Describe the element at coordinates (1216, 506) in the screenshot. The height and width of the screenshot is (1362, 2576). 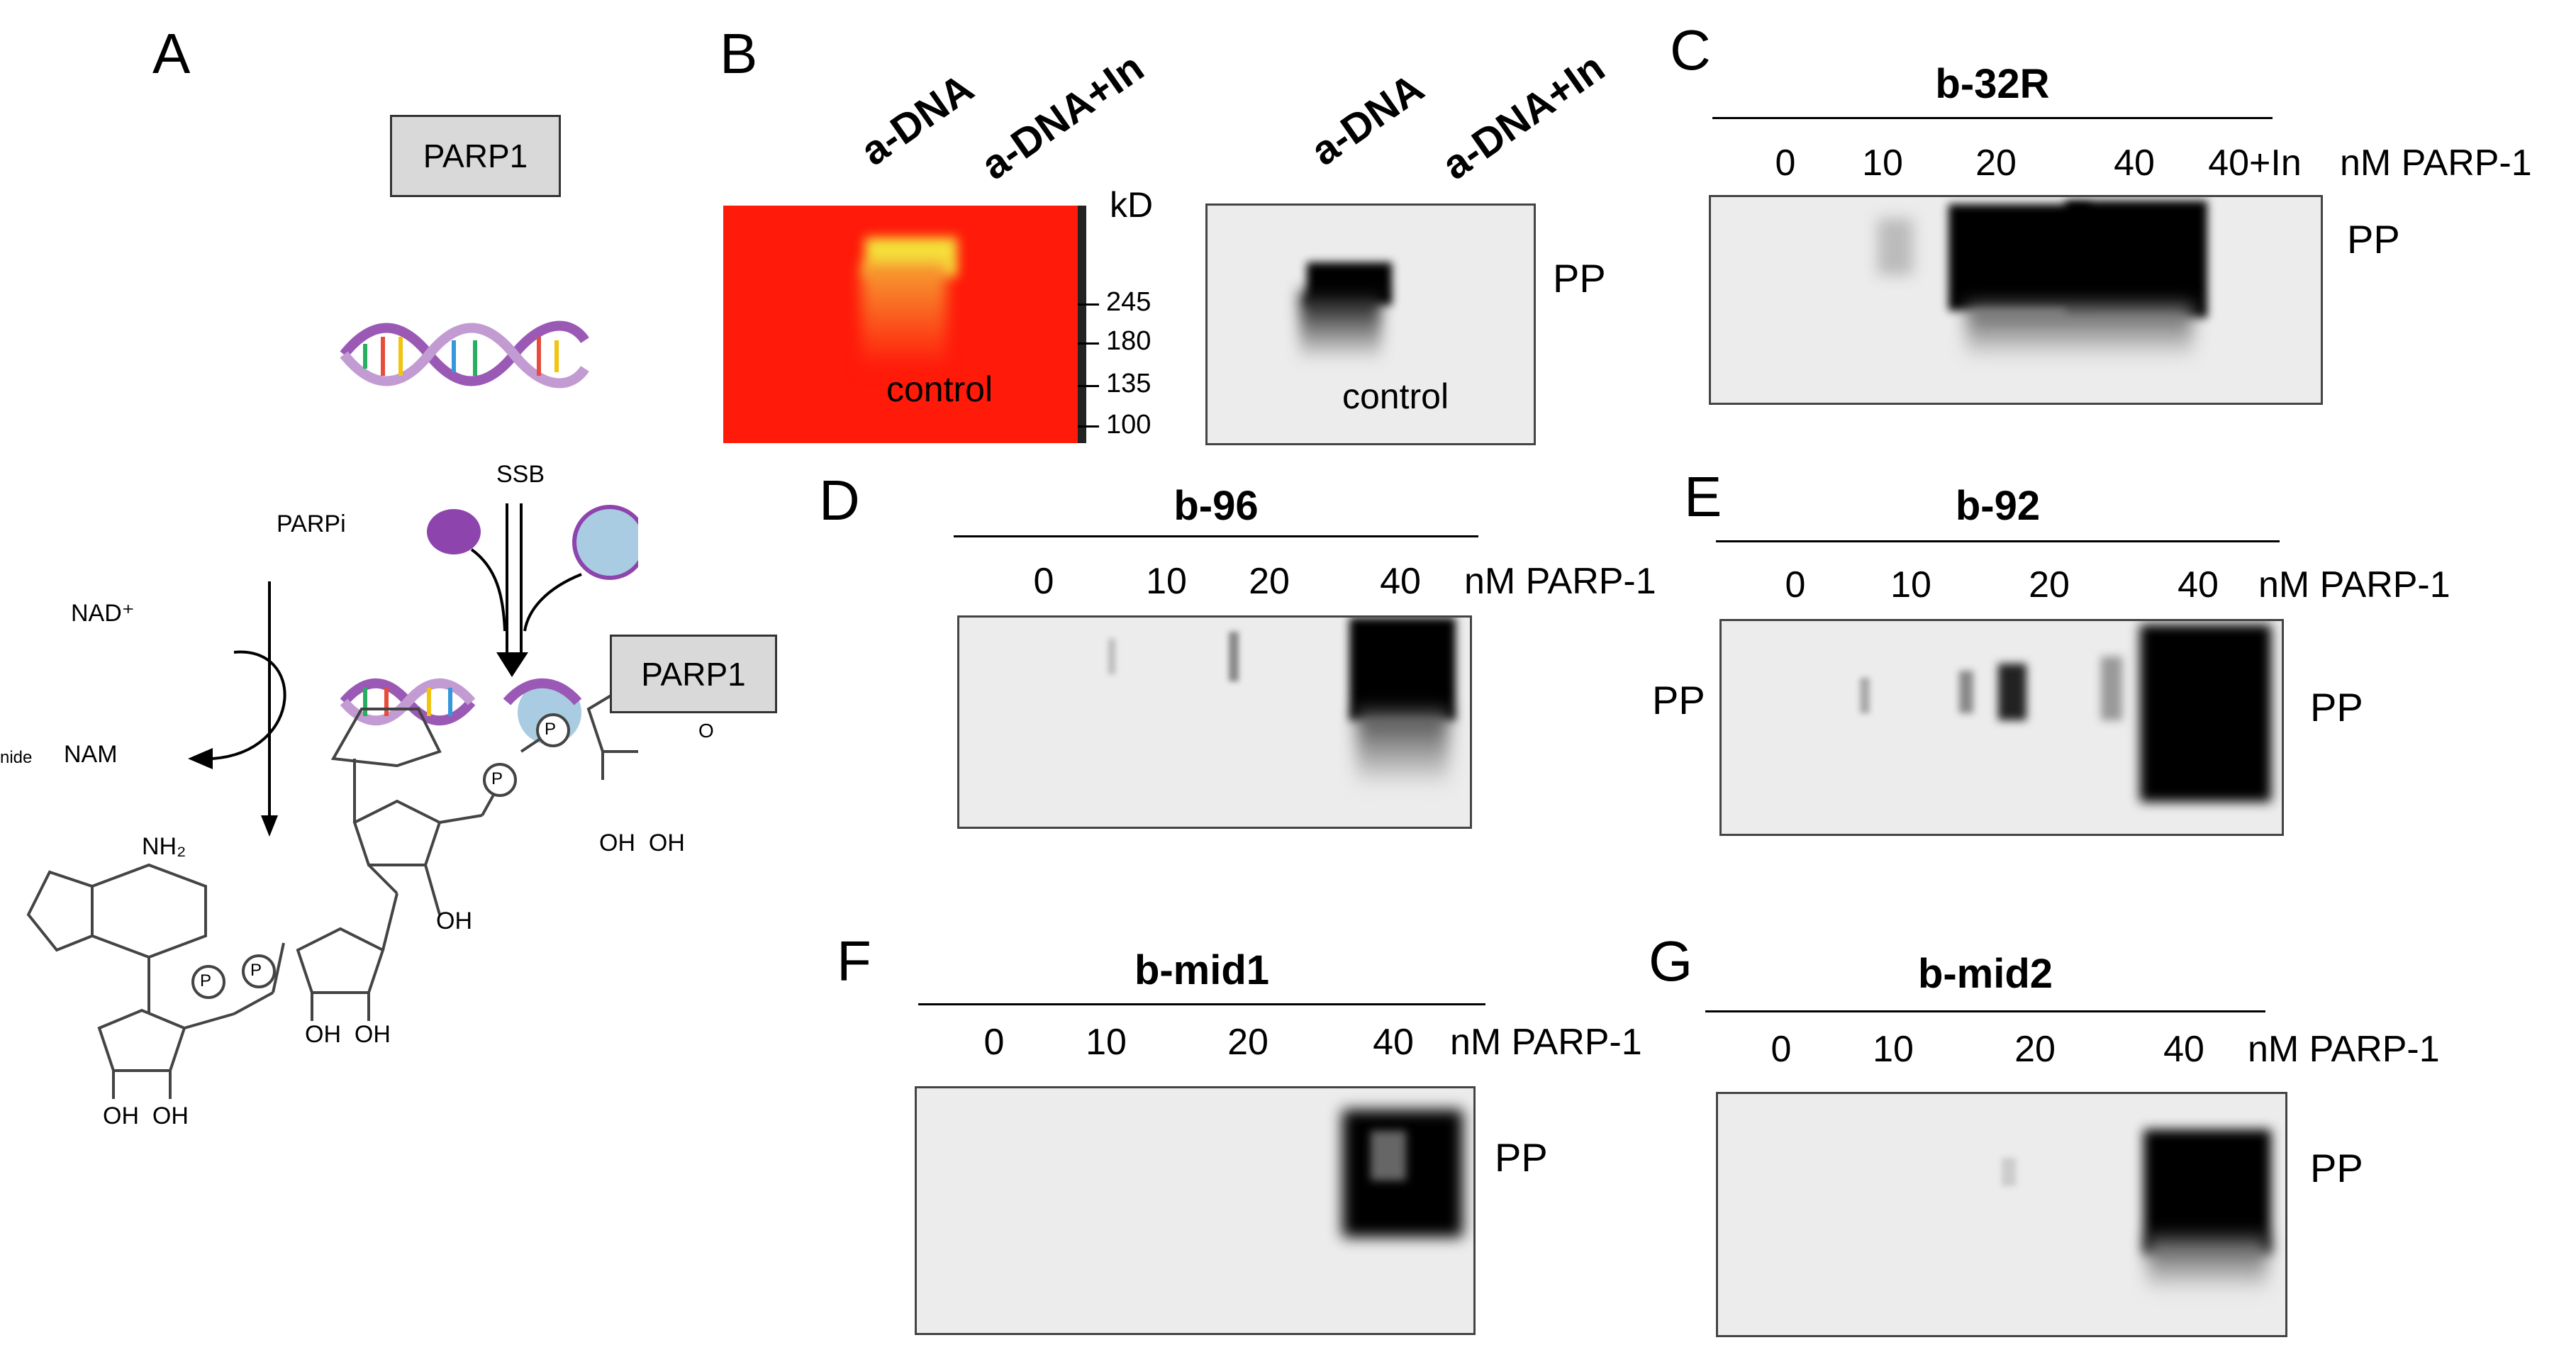
I see `blot-title-d: b-96` at that location.